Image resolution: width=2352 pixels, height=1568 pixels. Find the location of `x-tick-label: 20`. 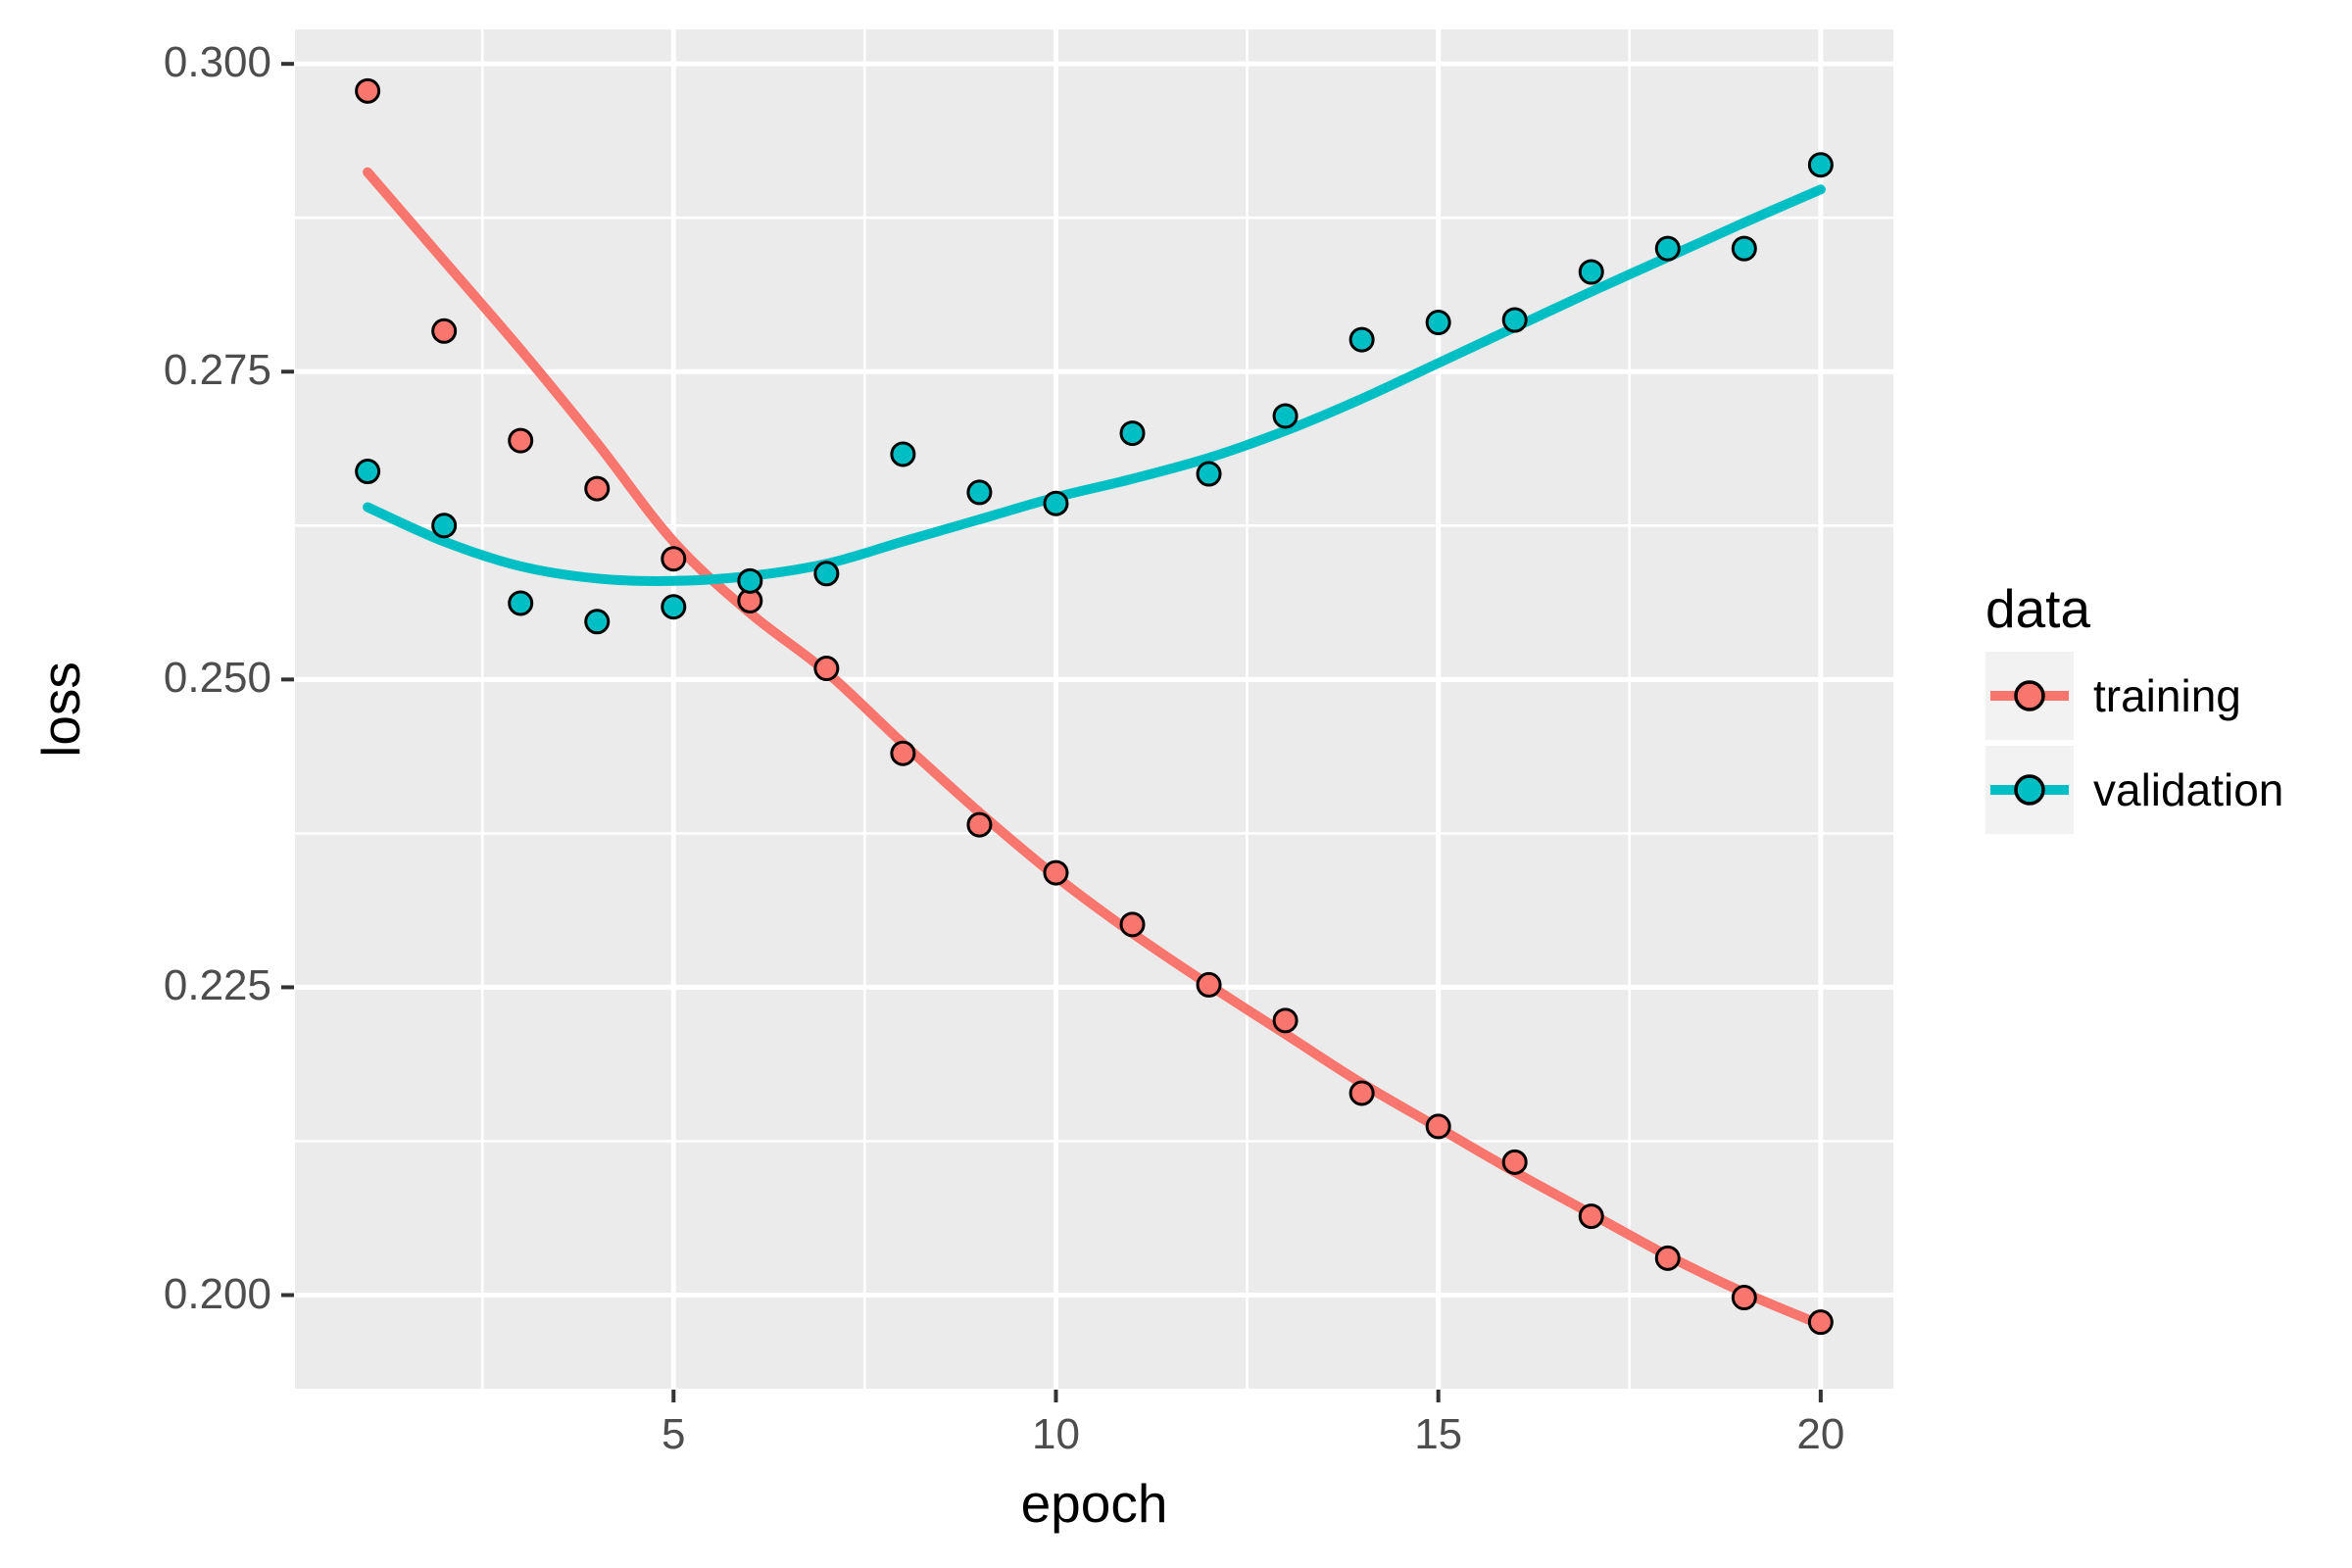

x-tick-label: 20 is located at coordinates (1820, 1434).